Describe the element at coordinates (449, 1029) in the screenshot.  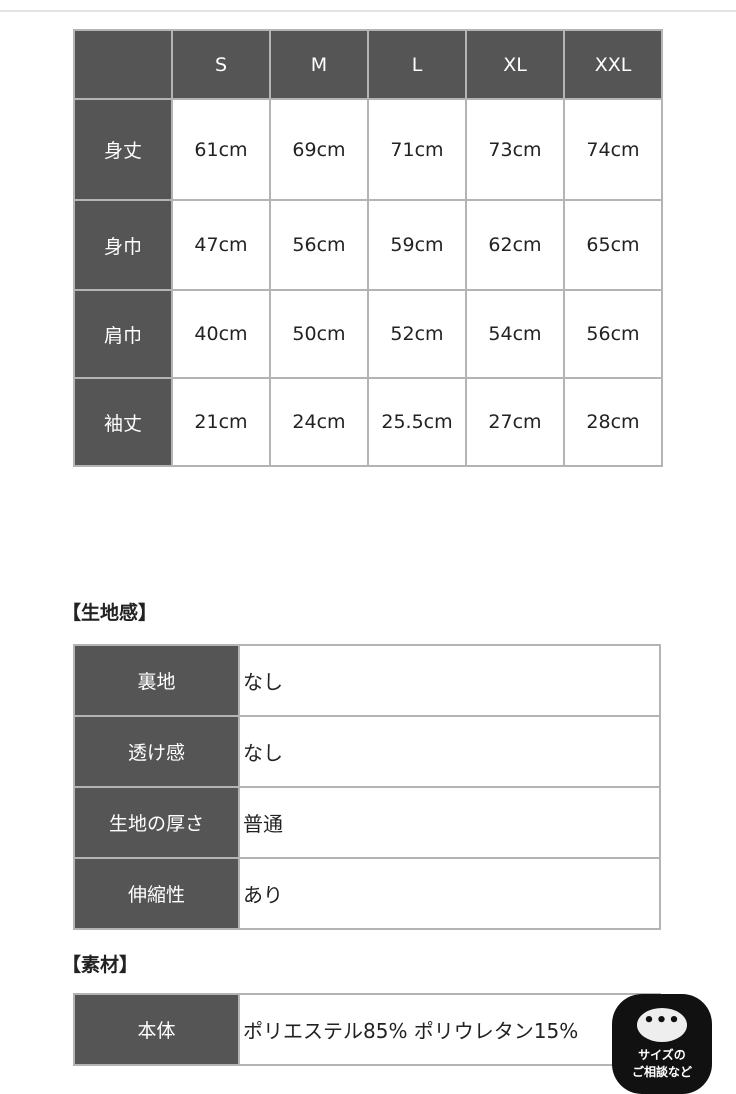
I see `row-value: ポリエステル85% ポリウレタン15%` at that location.